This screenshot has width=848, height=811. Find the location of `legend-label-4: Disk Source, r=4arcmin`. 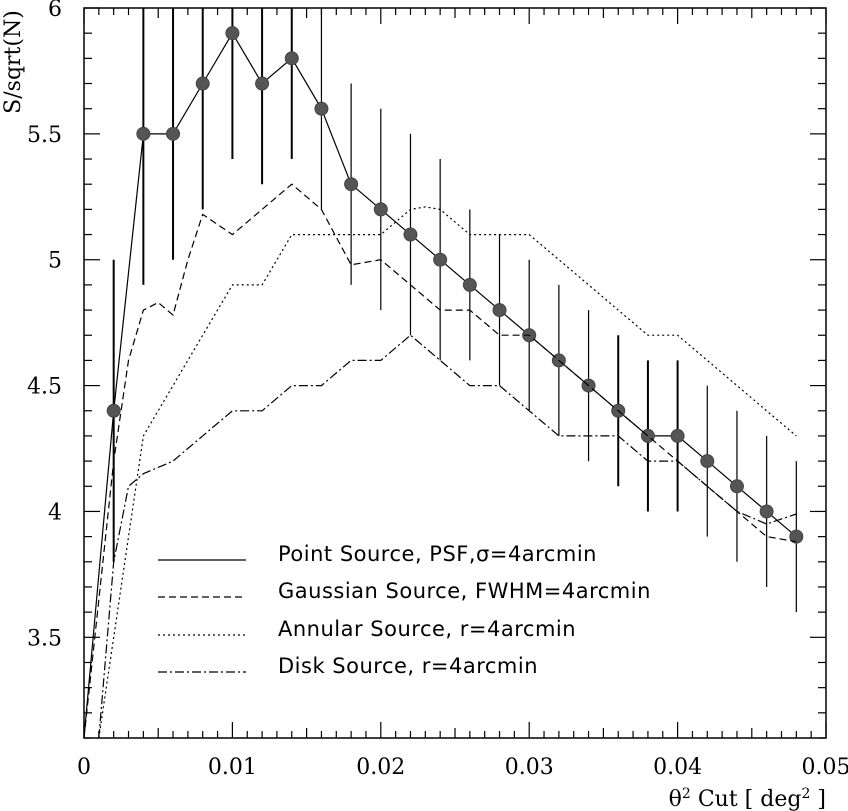

legend-label-4: Disk Source, r=4arcmin is located at coordinates (408, 666).